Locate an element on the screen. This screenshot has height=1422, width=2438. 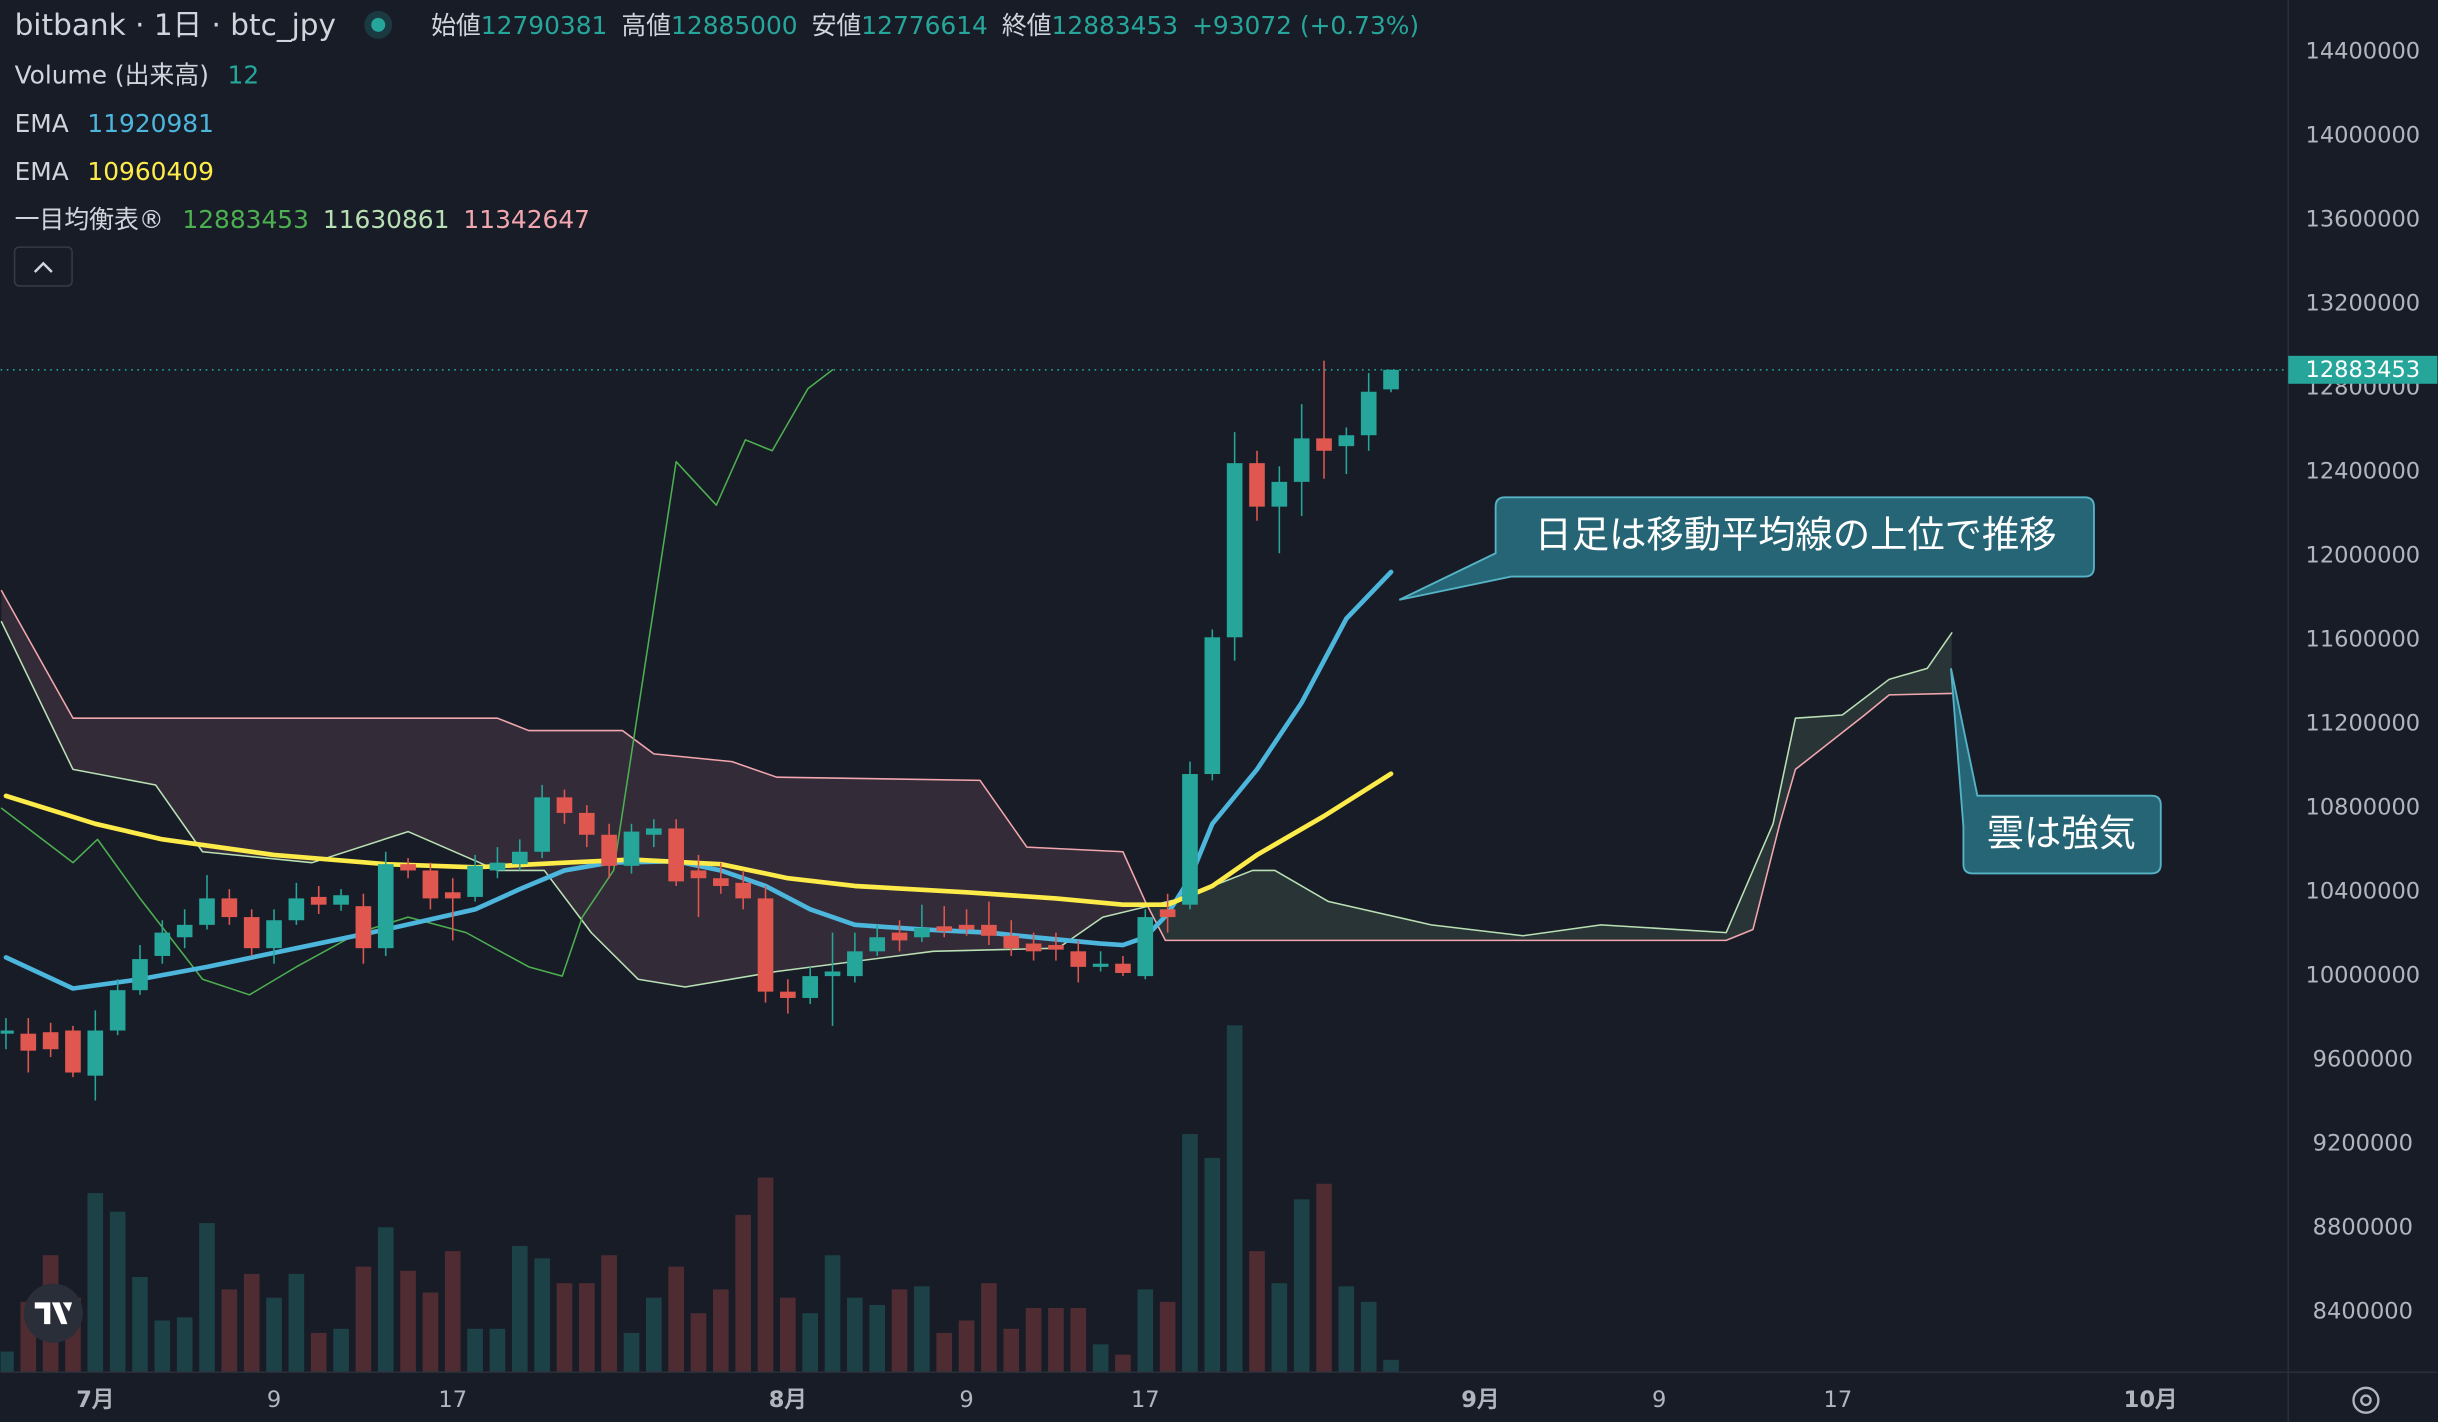
ohlc-label: 終値 is located at coordinates (1027, 24).